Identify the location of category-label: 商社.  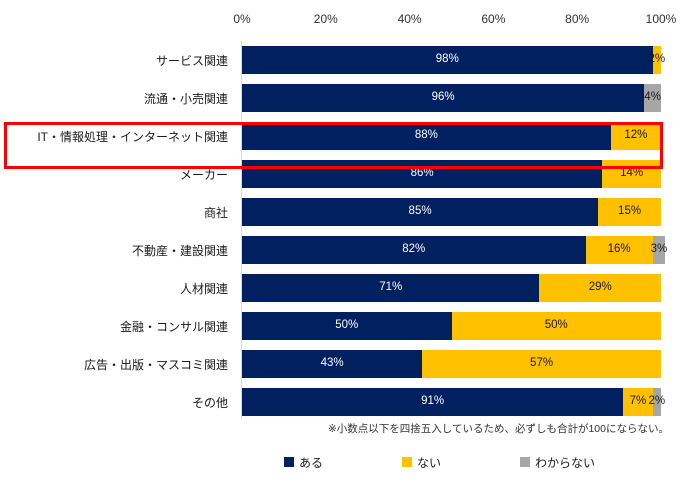
(215, 212).